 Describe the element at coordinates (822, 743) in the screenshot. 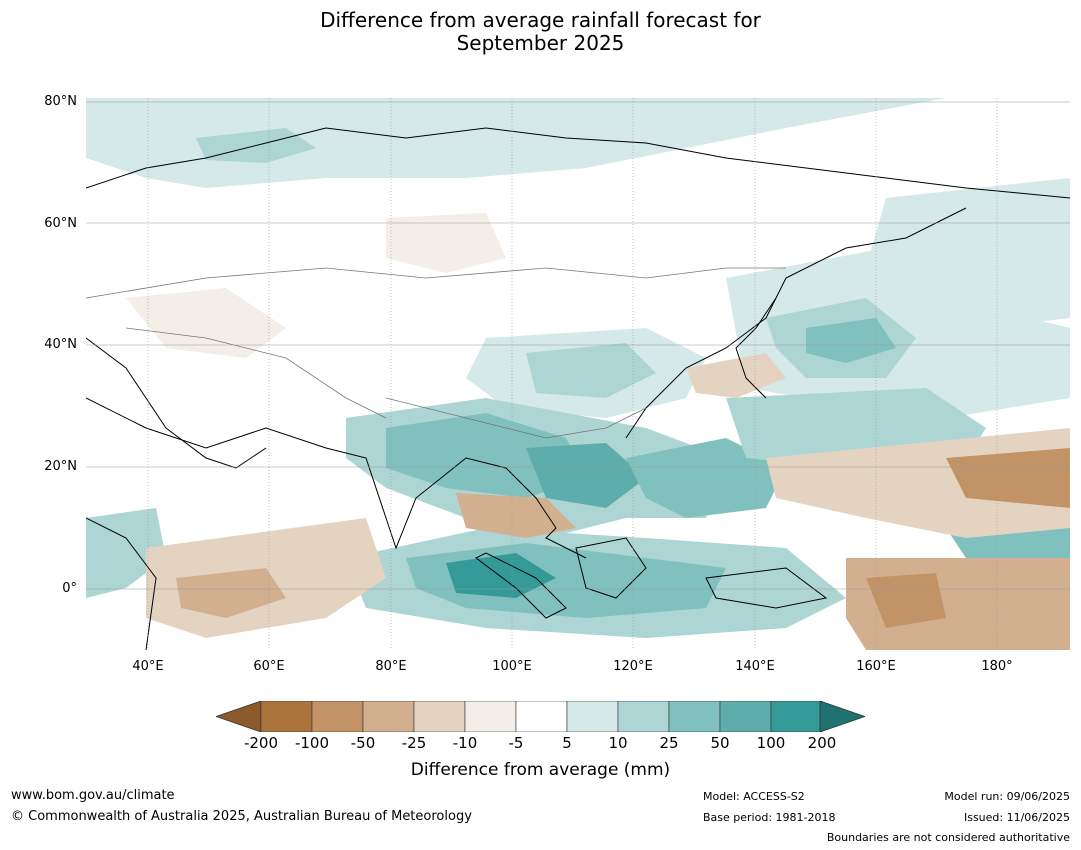

I see `colorbar-tick-label: 200` at that location.